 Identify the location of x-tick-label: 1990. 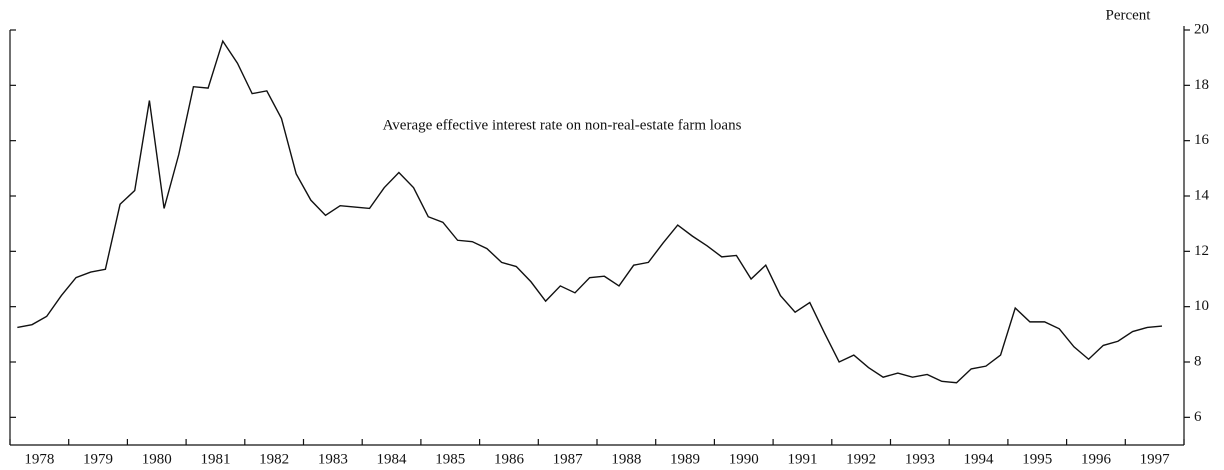
(744, 459).